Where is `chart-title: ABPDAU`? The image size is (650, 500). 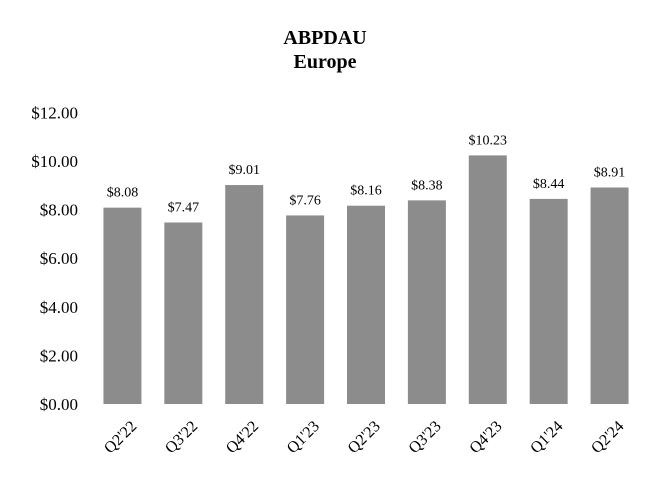 chart-title: ABPDAU is located at coordinates (325, 38).